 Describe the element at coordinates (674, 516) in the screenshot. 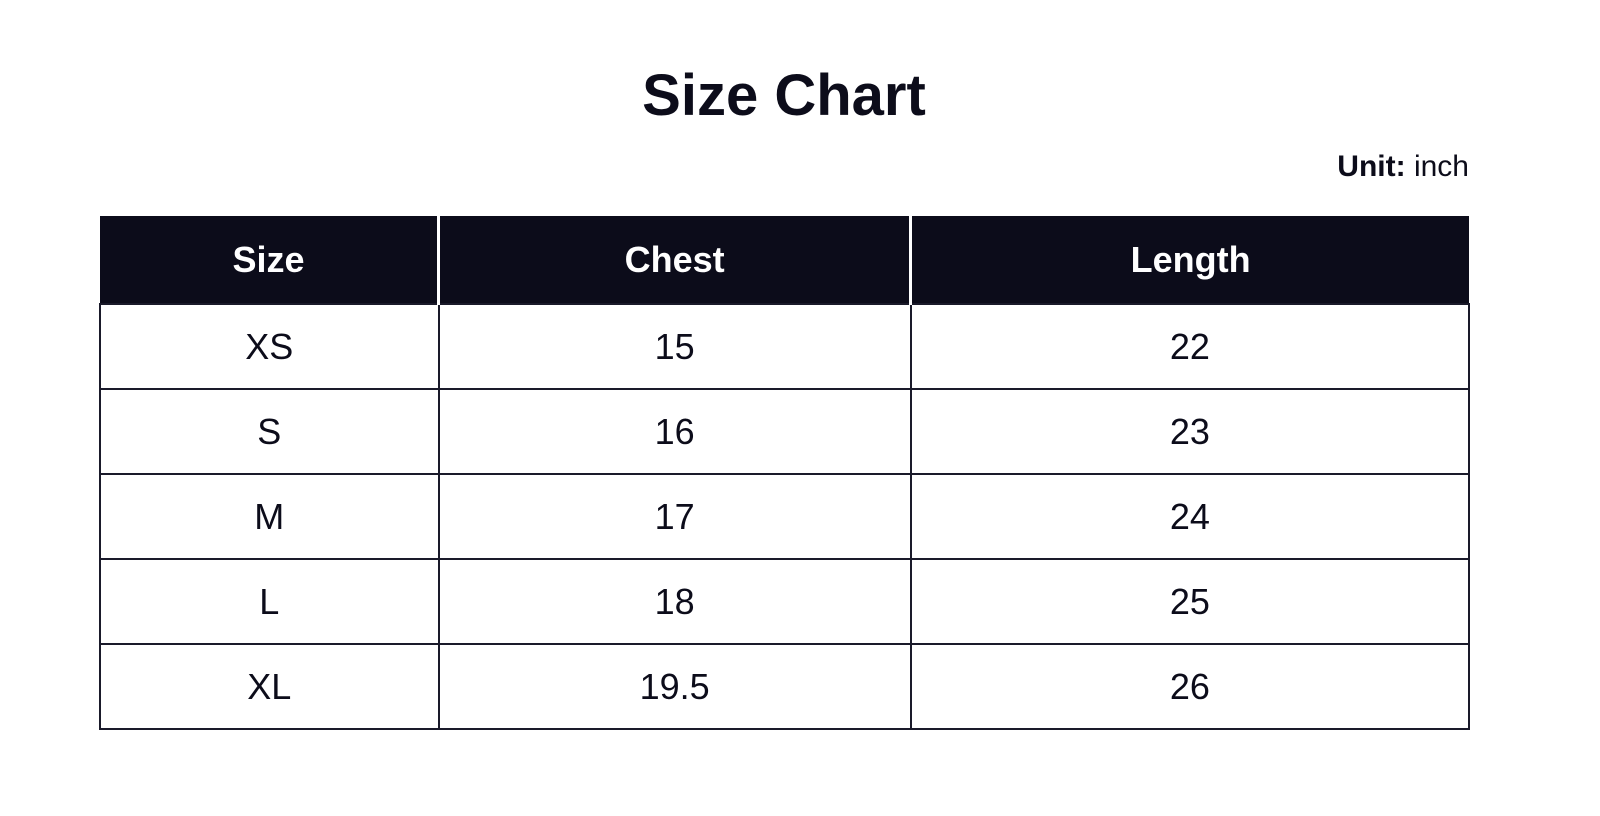

I see `chest-cell: 17` at that location.